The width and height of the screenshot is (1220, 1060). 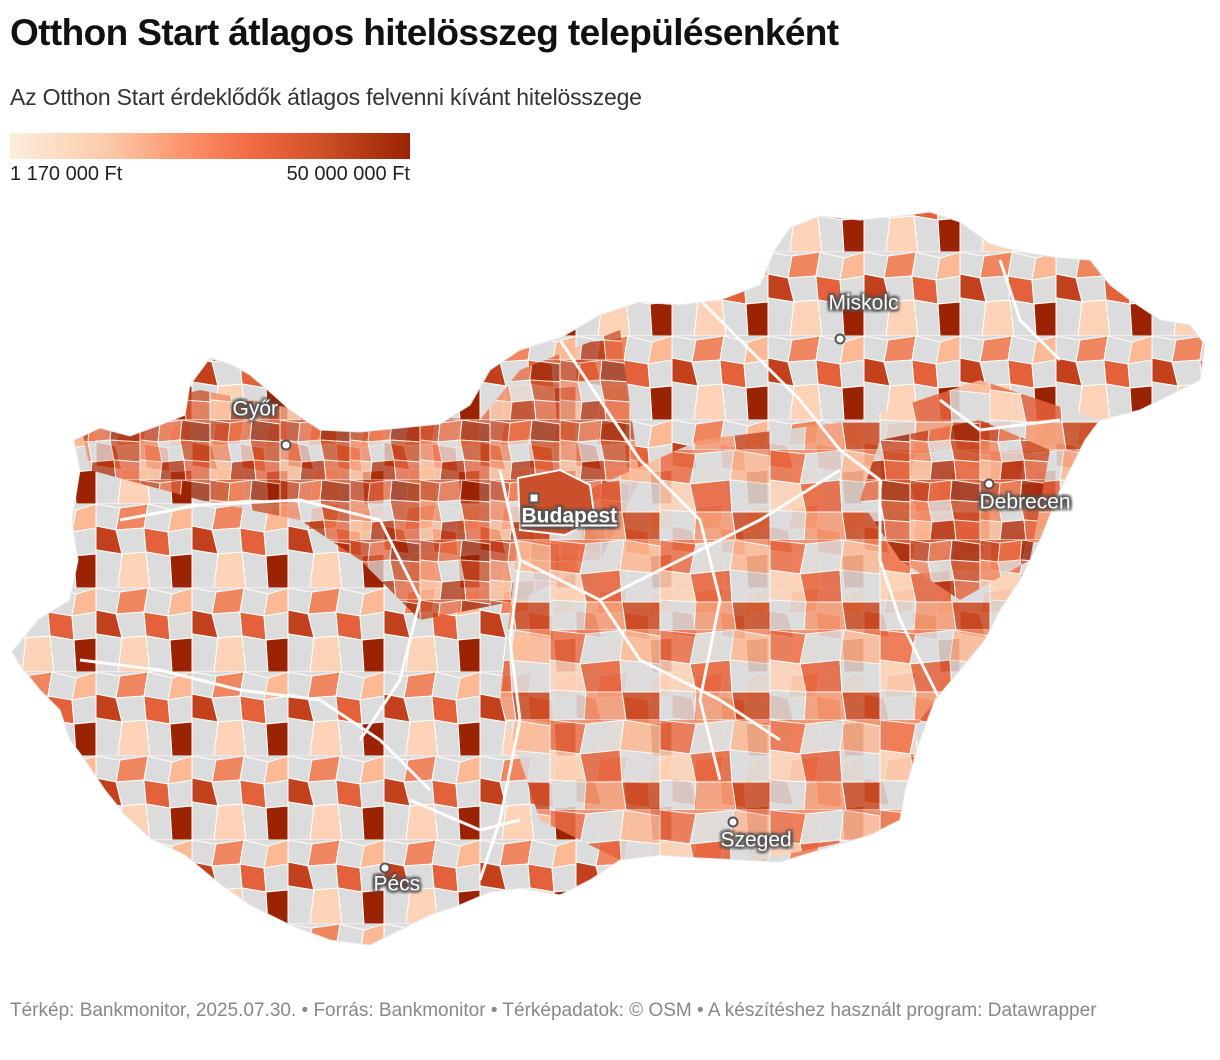 I want to click on city-label-pecs: Pécs, so click(x=397, y=884).